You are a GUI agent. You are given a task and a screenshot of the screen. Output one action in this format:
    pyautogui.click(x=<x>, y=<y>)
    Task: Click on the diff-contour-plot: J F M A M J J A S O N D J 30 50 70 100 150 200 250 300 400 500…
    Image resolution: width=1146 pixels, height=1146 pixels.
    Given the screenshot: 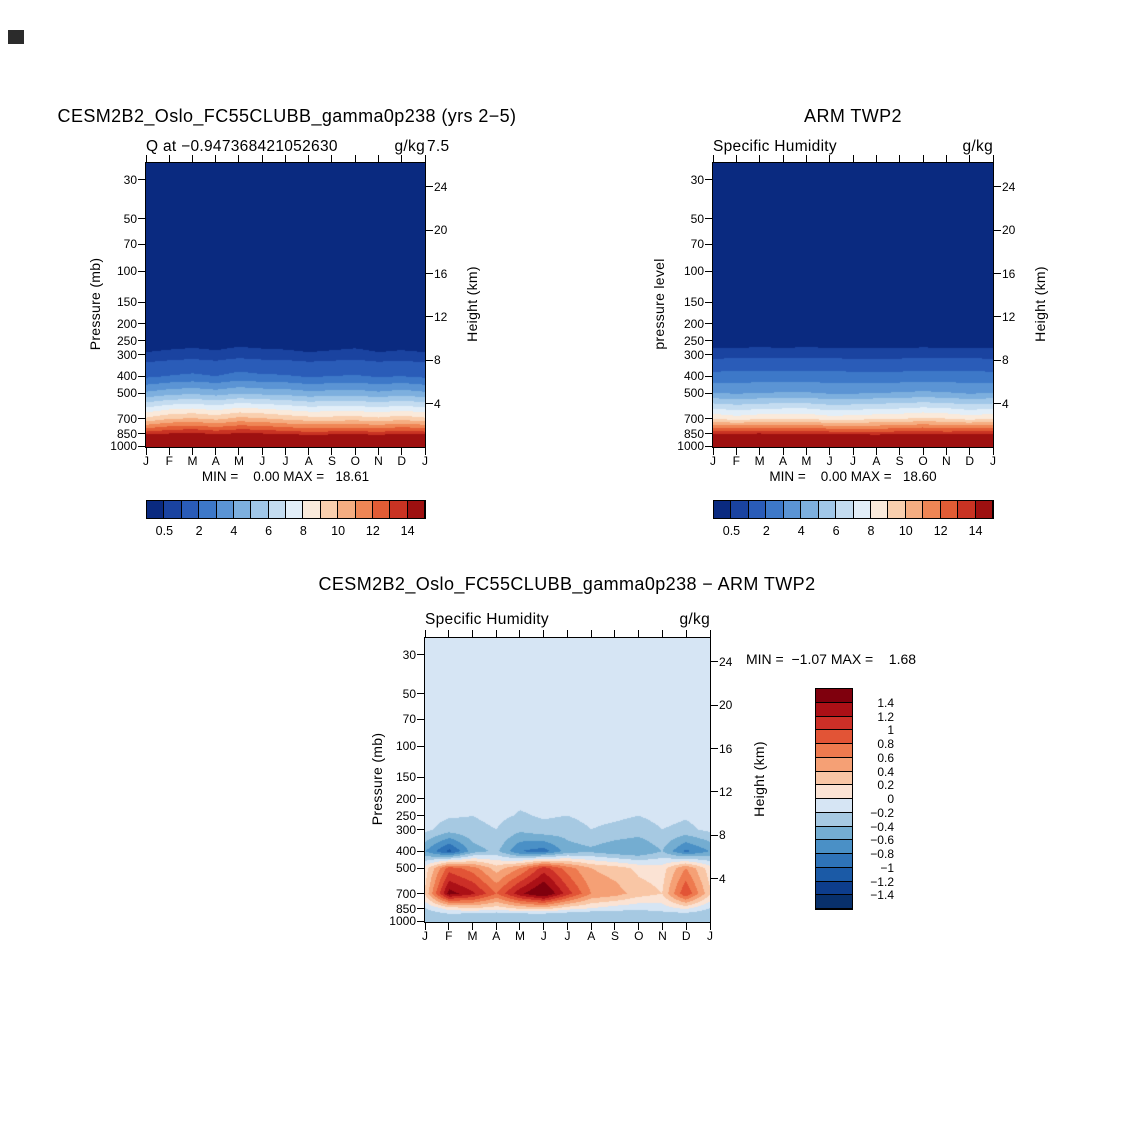 What is the action you would take?
    pyautogui.click(x=560, y=786)
    